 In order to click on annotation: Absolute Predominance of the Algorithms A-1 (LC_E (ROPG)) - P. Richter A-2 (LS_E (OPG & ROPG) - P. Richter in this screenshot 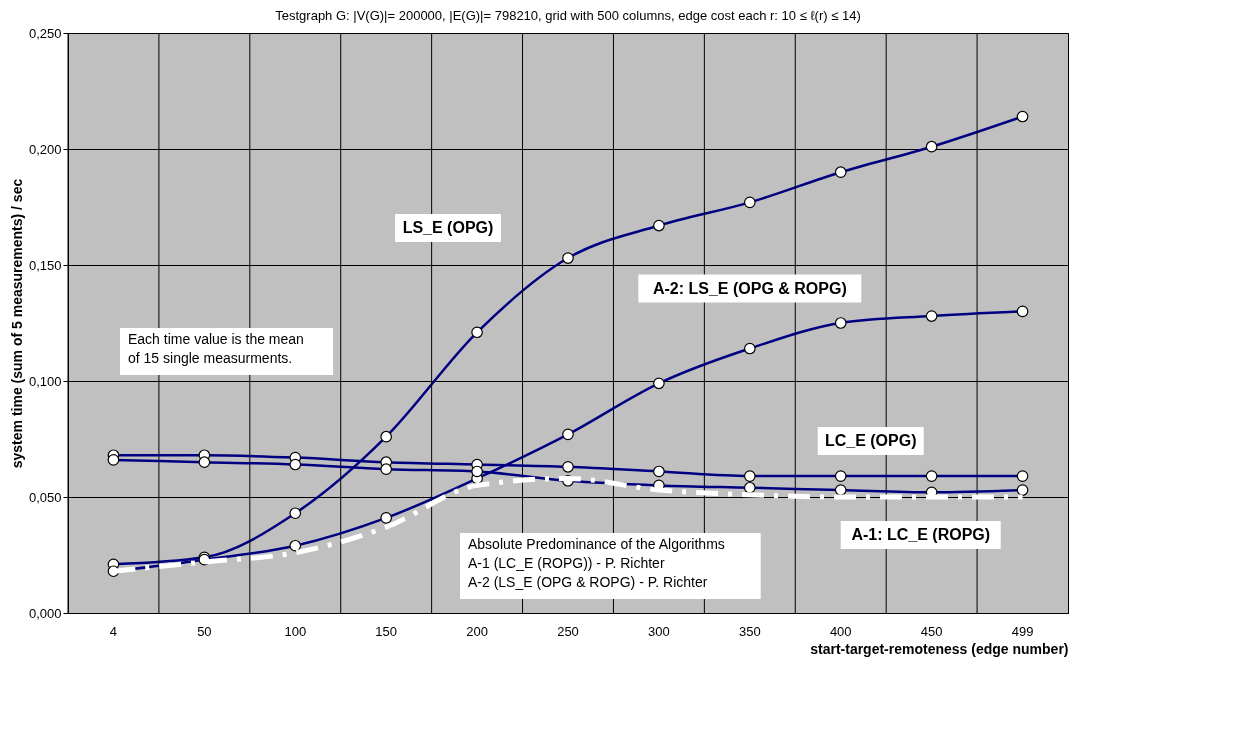, I will do `click(596, 563)`.